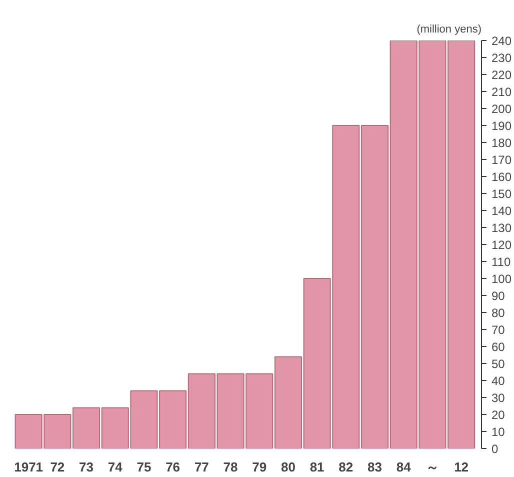  What do you see at coordinates (502, 143) in the screenshot?
I see `y-tick-label: 180` at bounding box center [502, 143].